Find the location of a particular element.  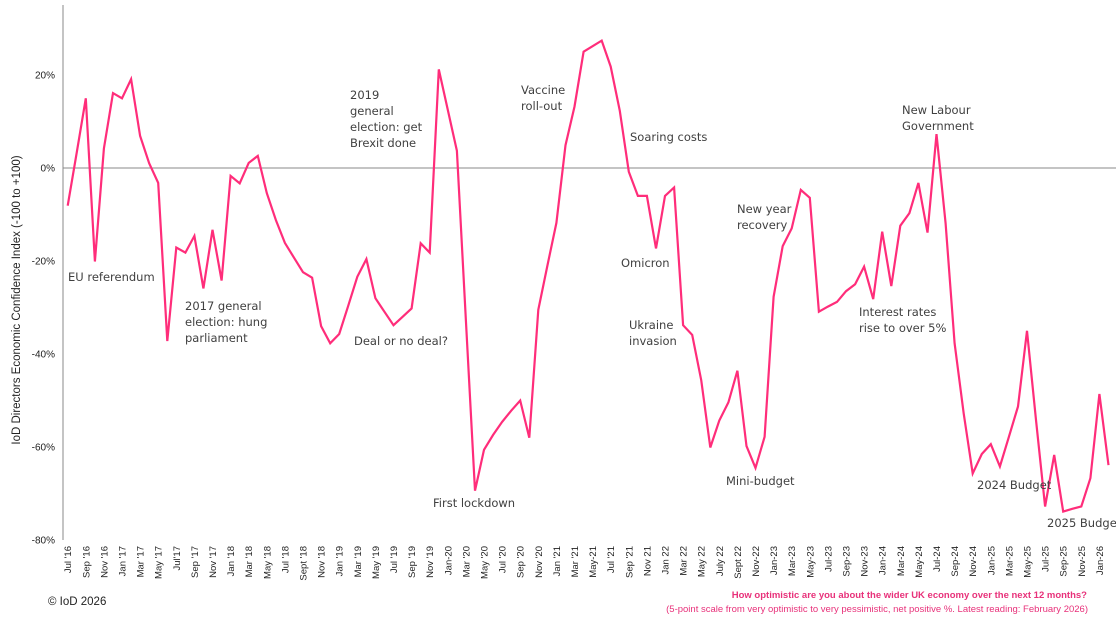

x-tick-label: May '19 is located at coordinates (376, 562).